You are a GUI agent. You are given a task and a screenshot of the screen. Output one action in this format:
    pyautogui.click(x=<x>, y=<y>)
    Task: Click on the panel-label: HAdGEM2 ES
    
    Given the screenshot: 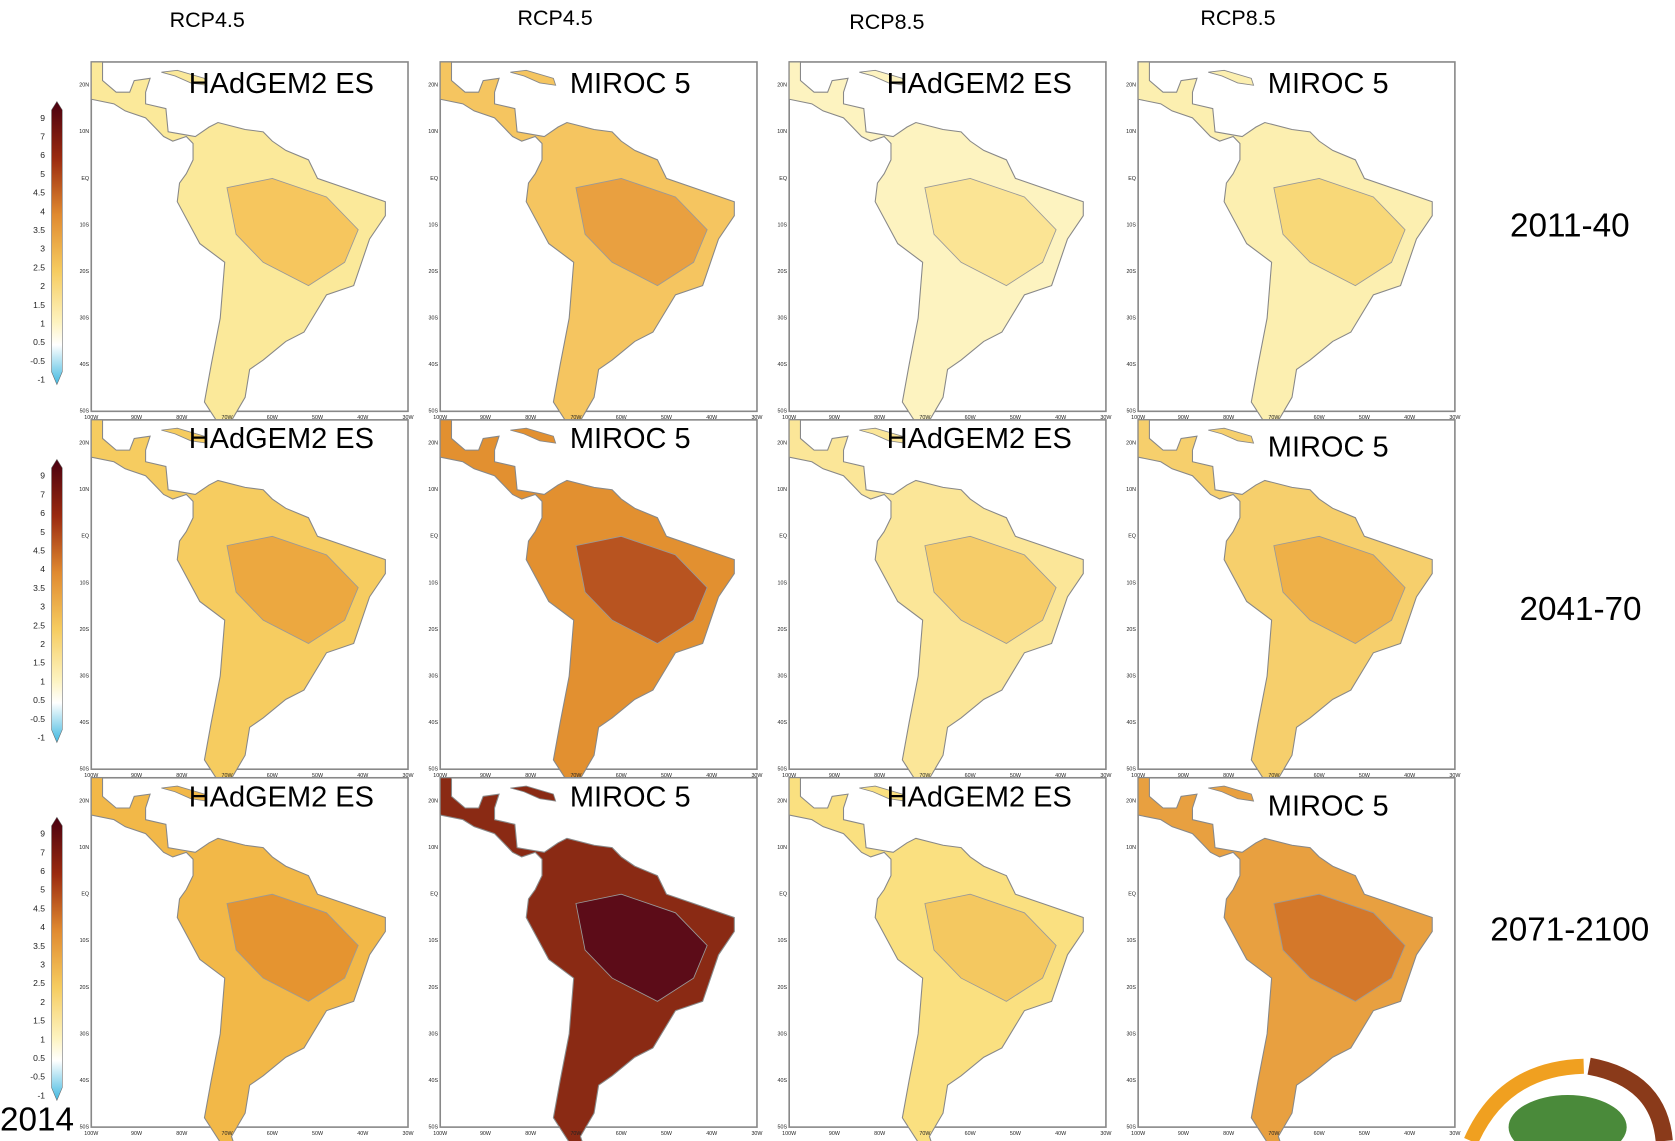 What is the action you would take?
    pyautogui.click(x=979, y=798)
    